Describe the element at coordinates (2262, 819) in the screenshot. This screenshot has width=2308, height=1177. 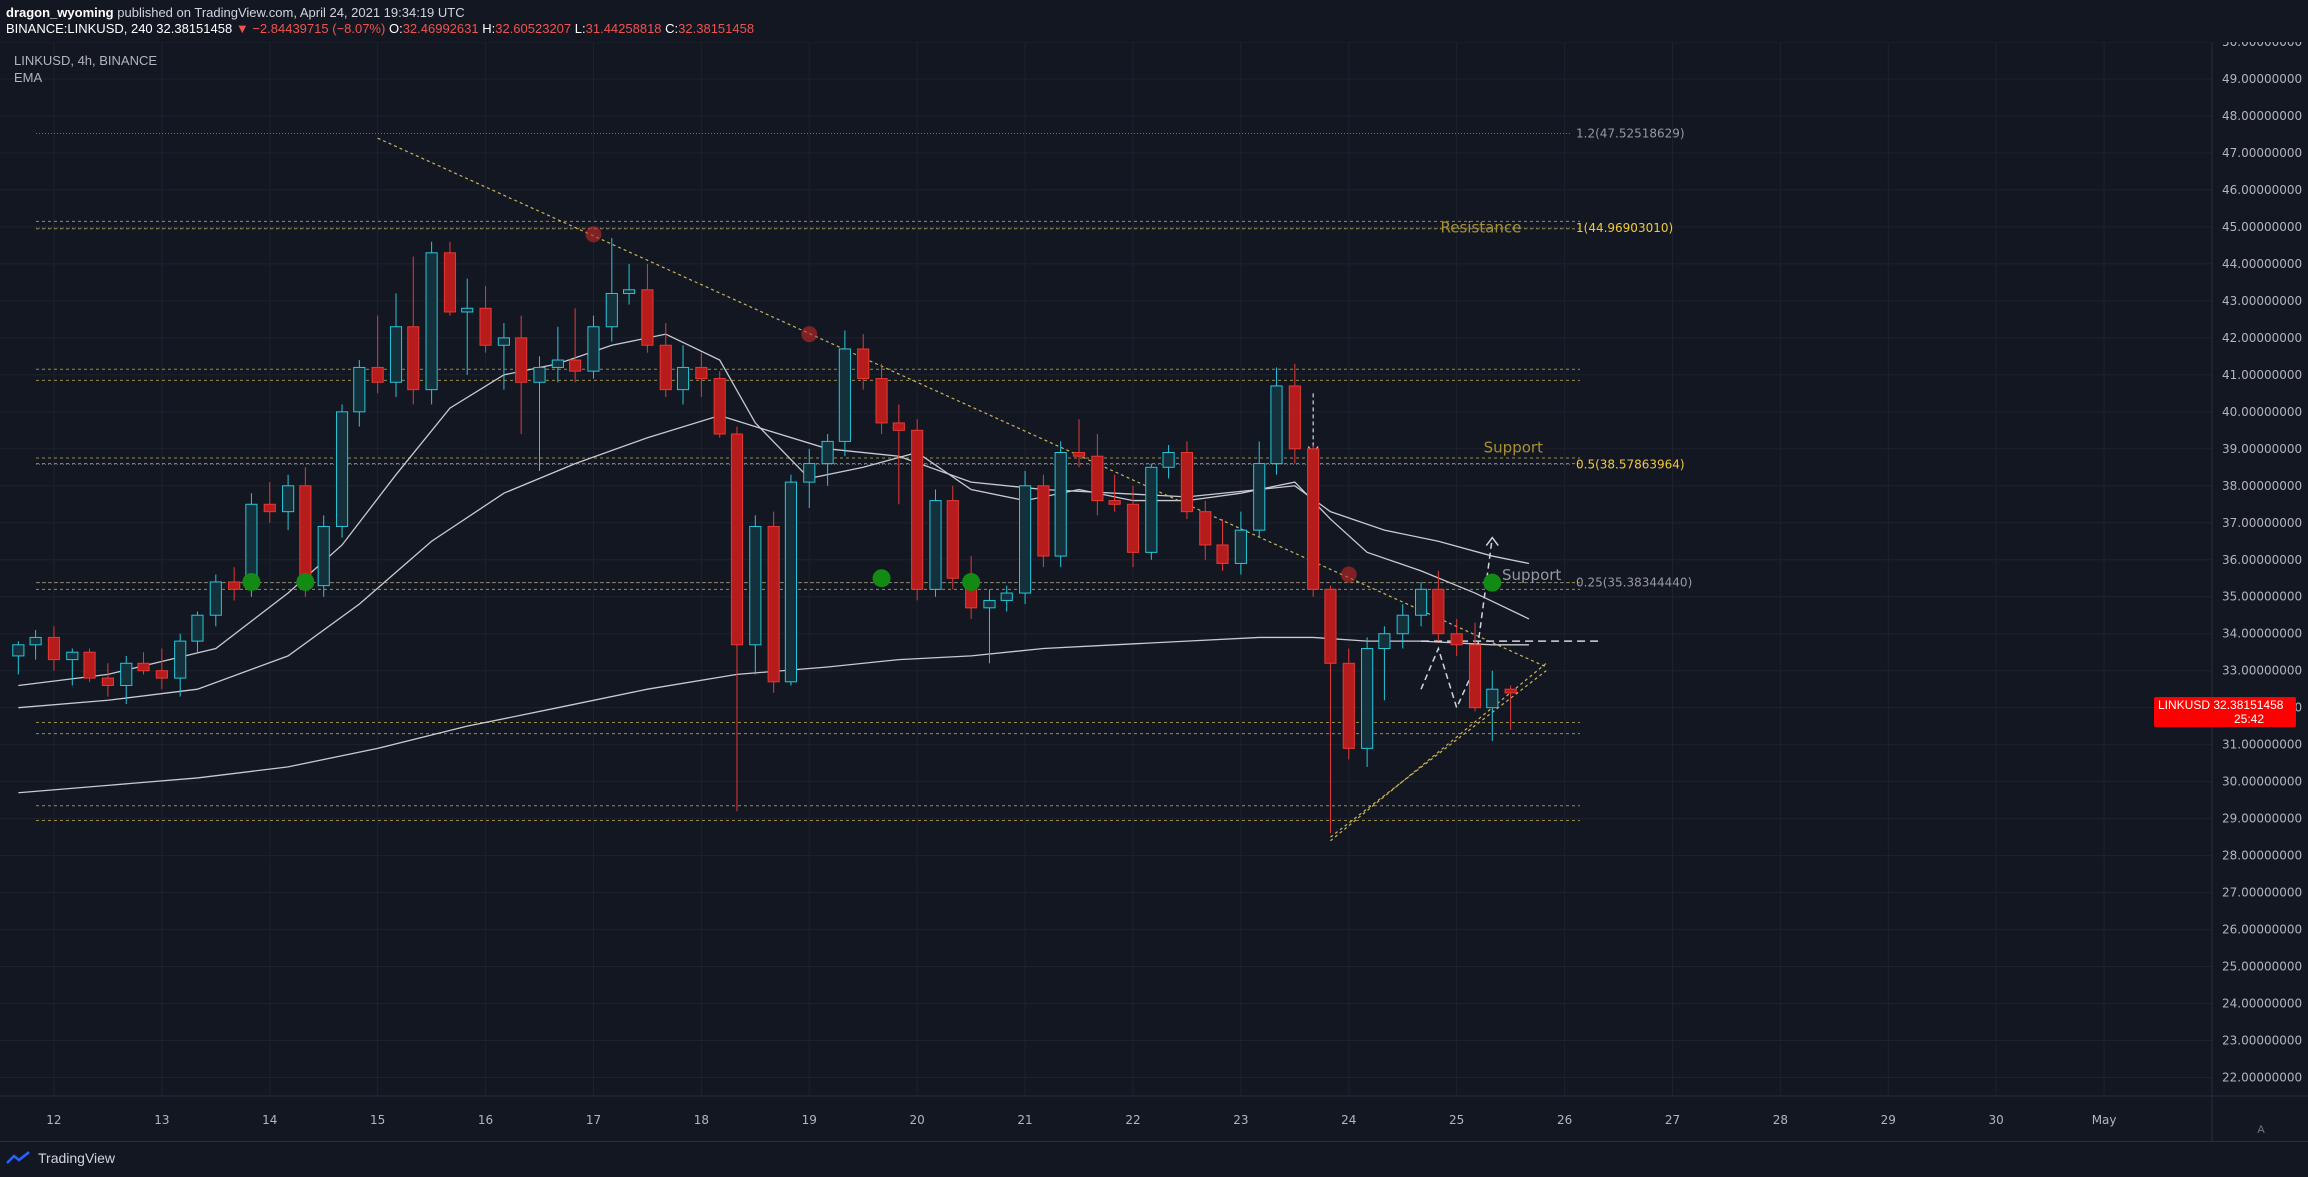
I see `price-tick-label: 29.00000000` at that location.